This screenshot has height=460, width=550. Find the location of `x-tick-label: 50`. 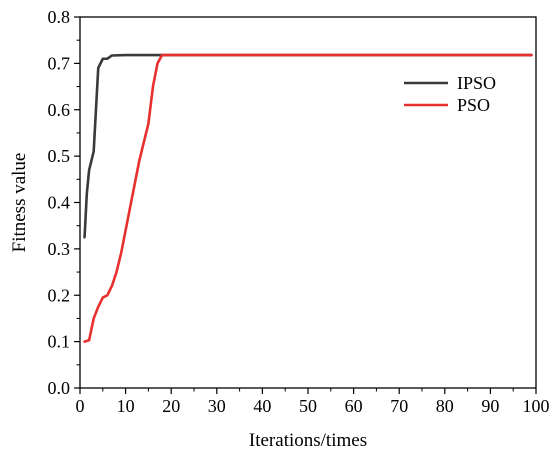

x-tick-label: 50 is located at coordinates (308, 406).